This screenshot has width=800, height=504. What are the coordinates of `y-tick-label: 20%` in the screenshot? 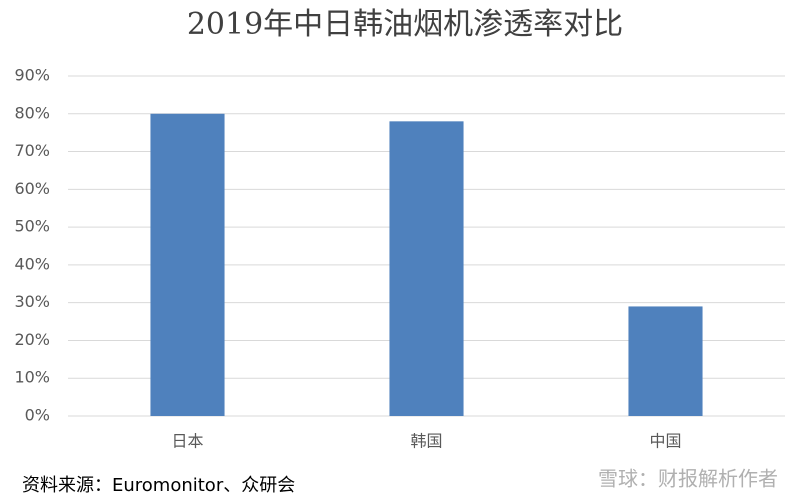 It's located at (32, 339).